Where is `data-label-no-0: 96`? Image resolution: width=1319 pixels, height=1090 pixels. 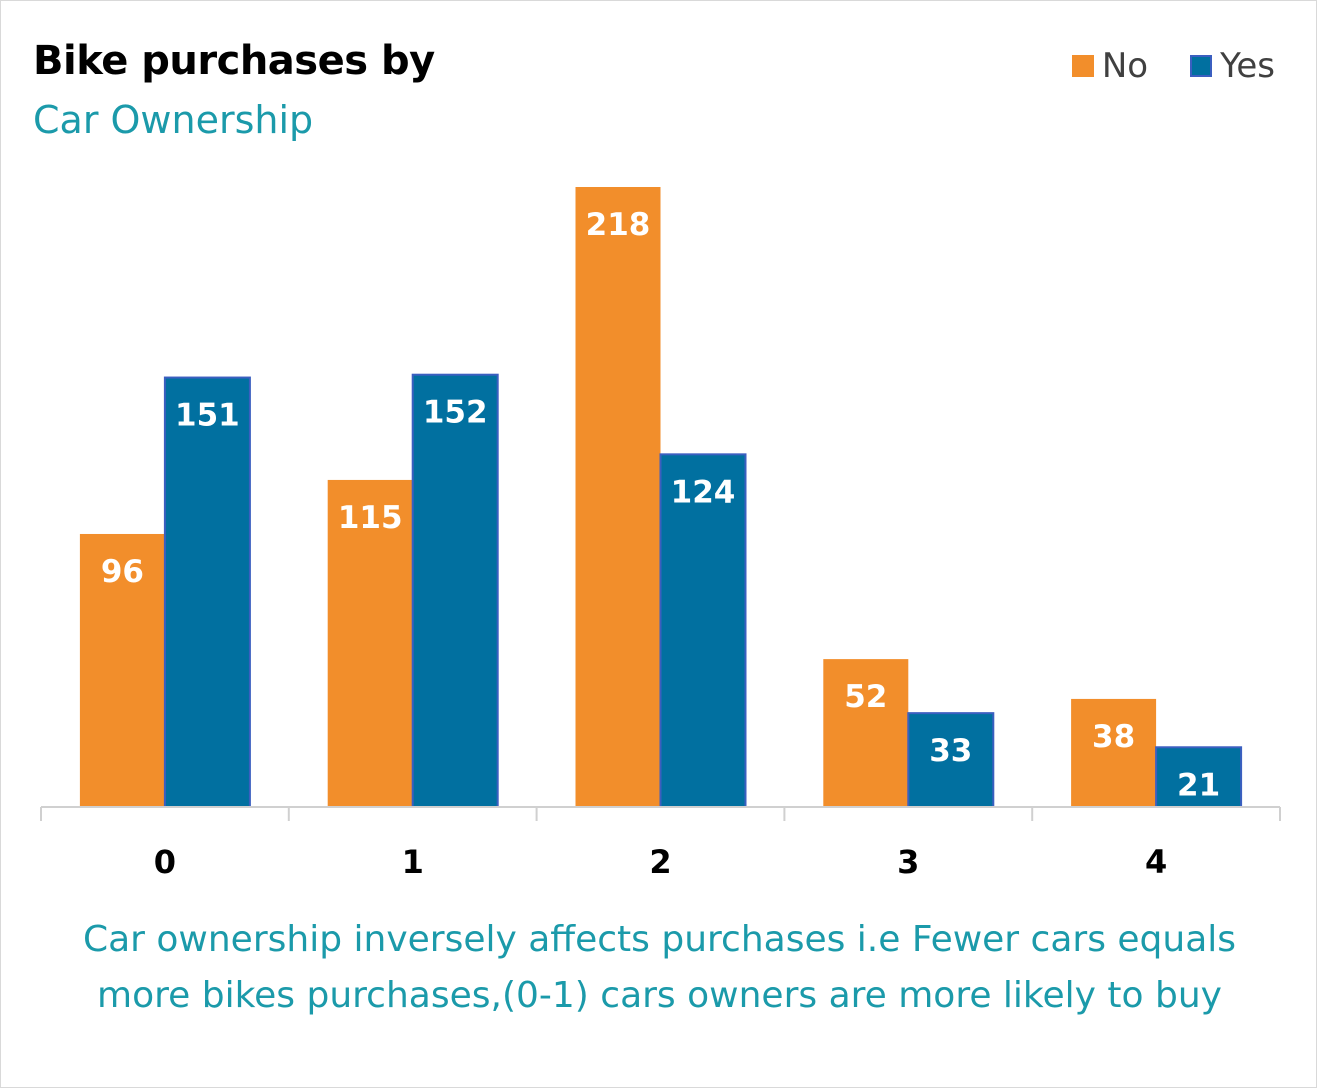
data-label-no-0: 96 is located at coordinates (122, 572).